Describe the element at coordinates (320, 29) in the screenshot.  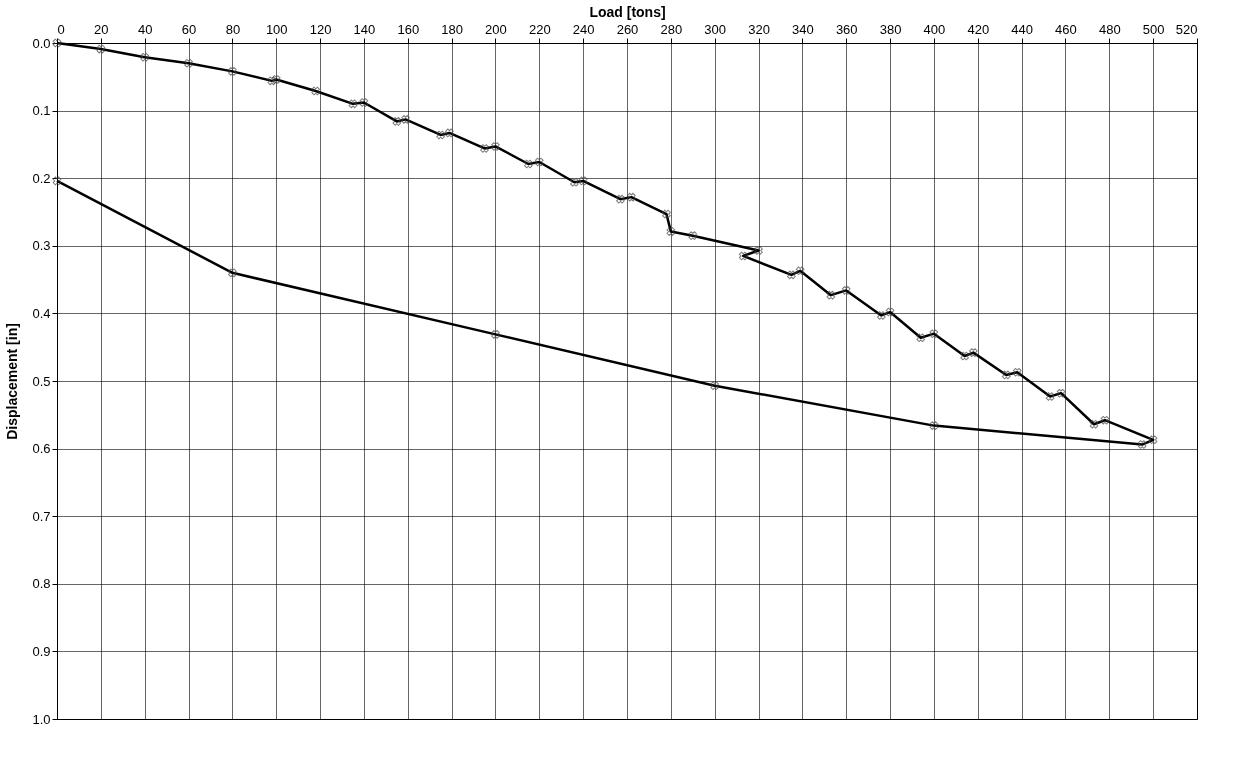
I see `x-tick-label: 120` at that location.